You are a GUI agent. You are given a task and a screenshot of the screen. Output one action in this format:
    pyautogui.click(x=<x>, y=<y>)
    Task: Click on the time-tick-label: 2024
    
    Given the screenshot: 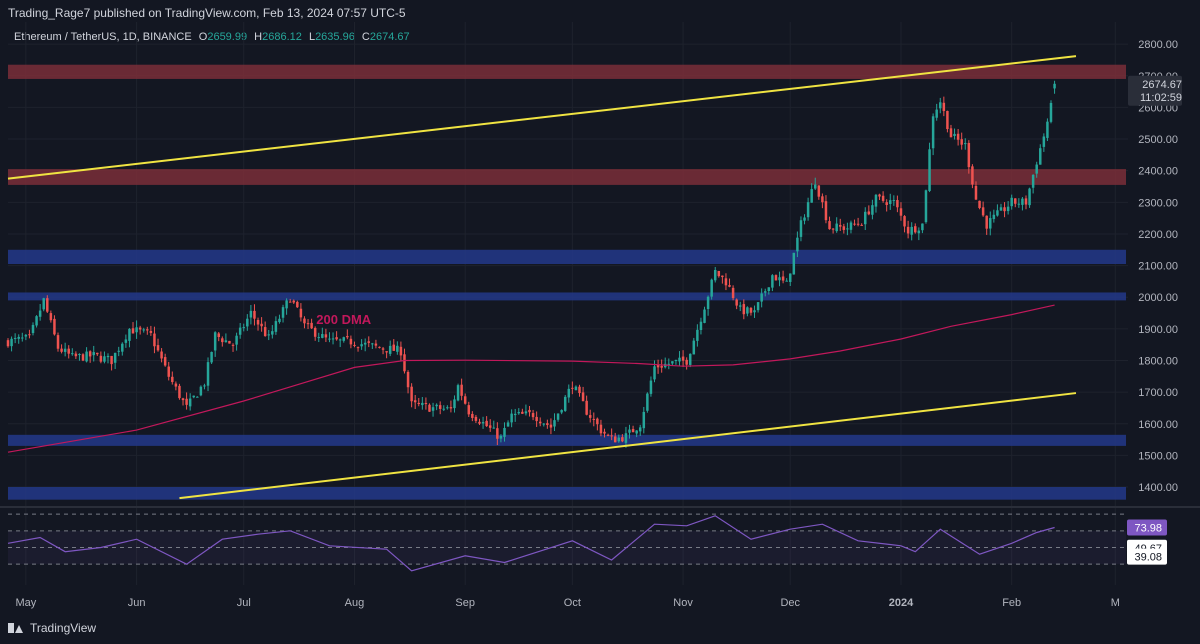 What is the action you would take?
    pyautogui.click(x=901, y=603)
    